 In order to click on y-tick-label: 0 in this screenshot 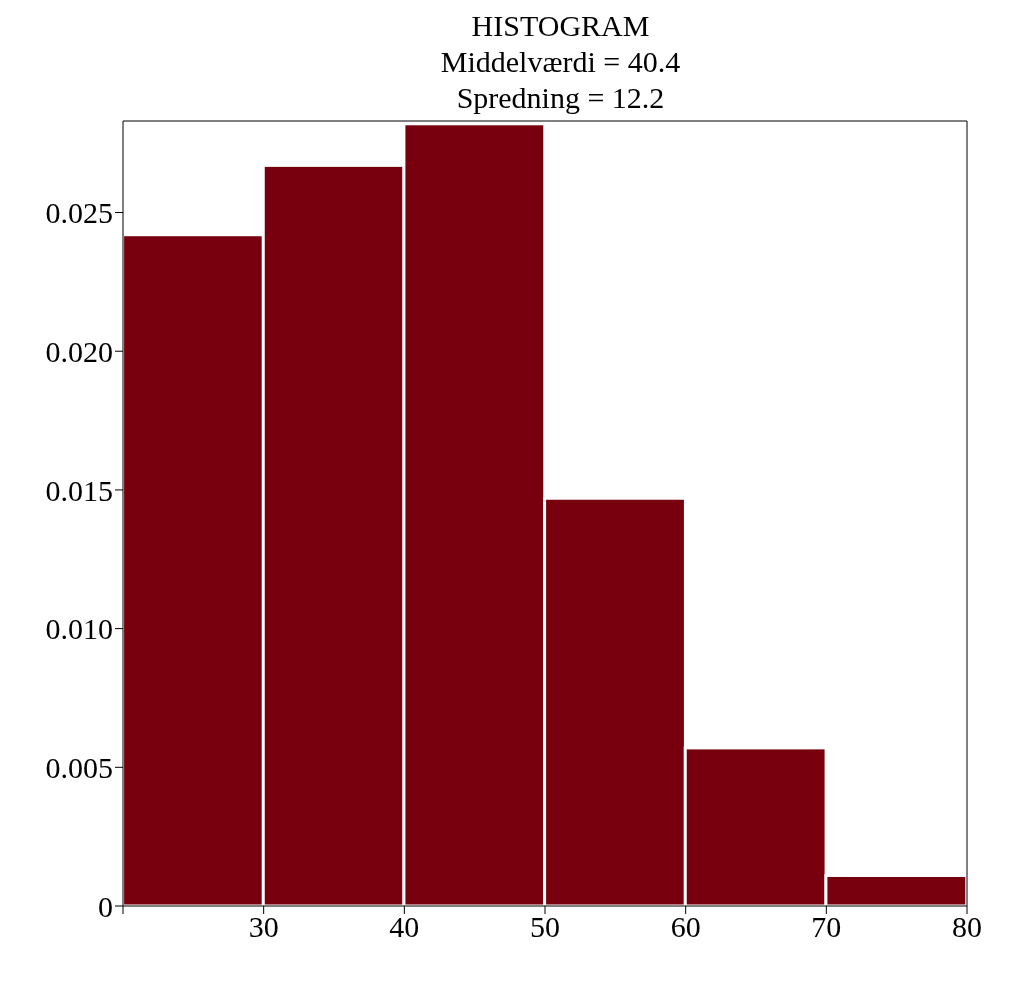, I will do `click(105, 906)`.